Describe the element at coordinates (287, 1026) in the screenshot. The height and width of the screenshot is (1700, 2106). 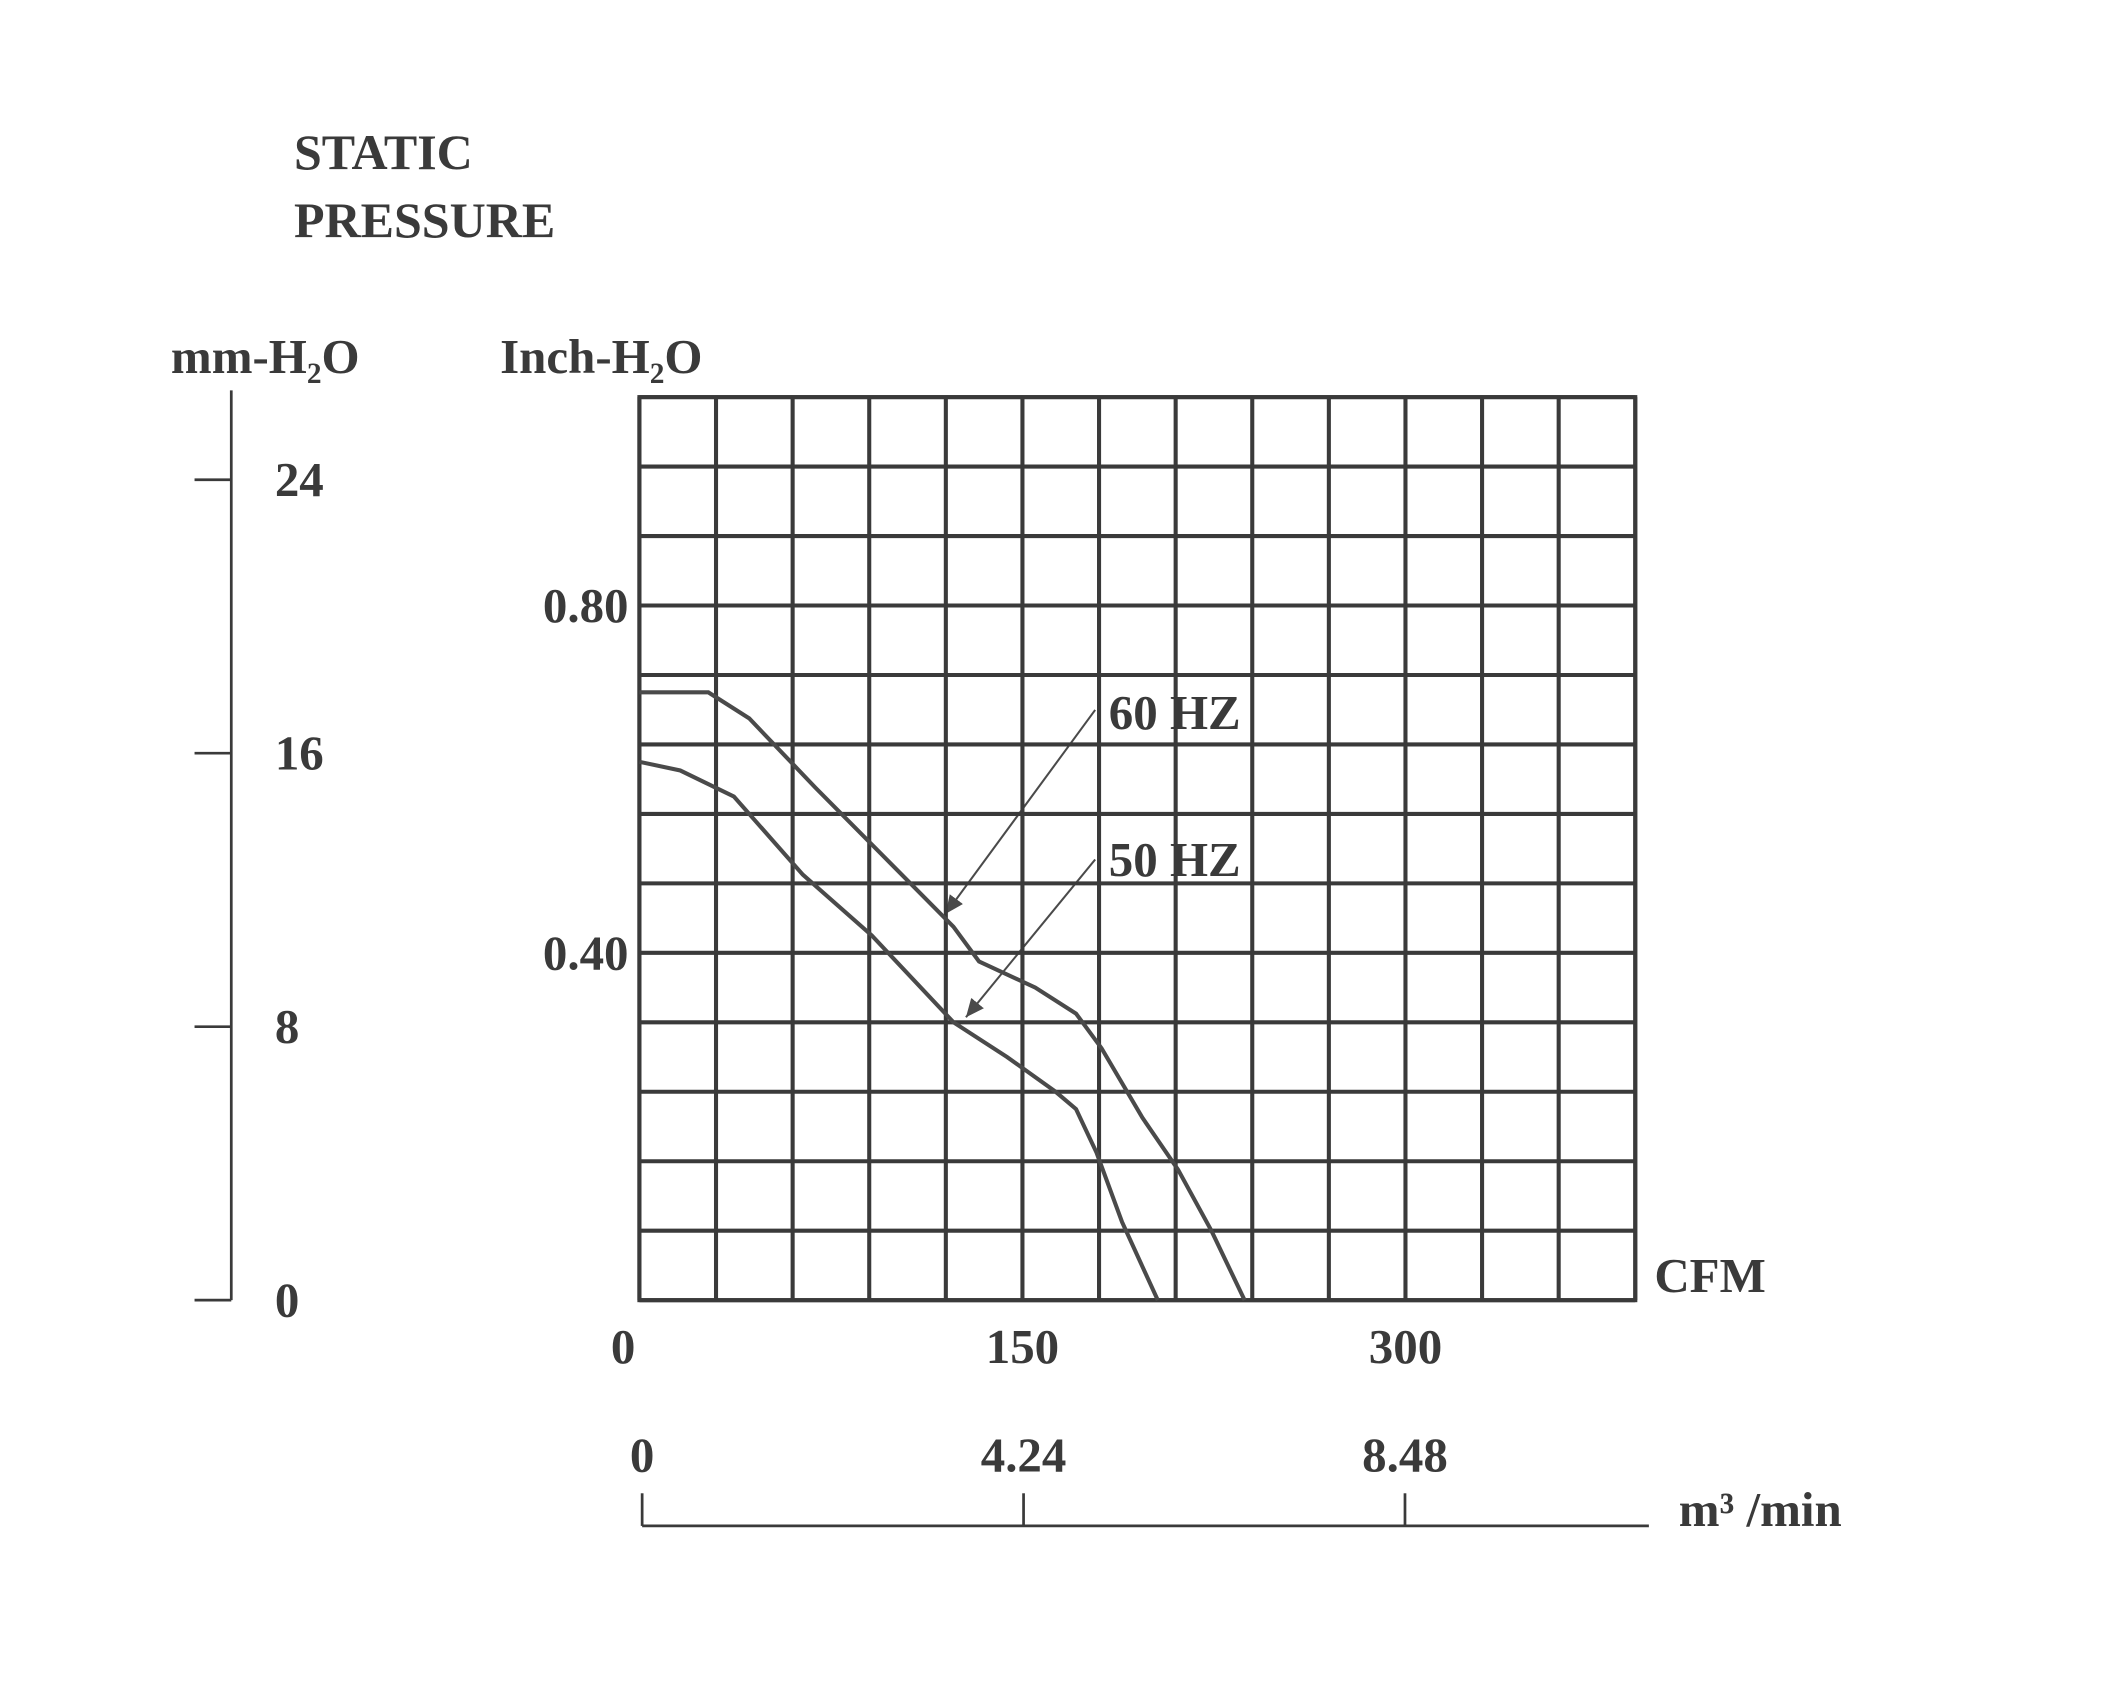
I see `y2-tick-label: 8` at that location.